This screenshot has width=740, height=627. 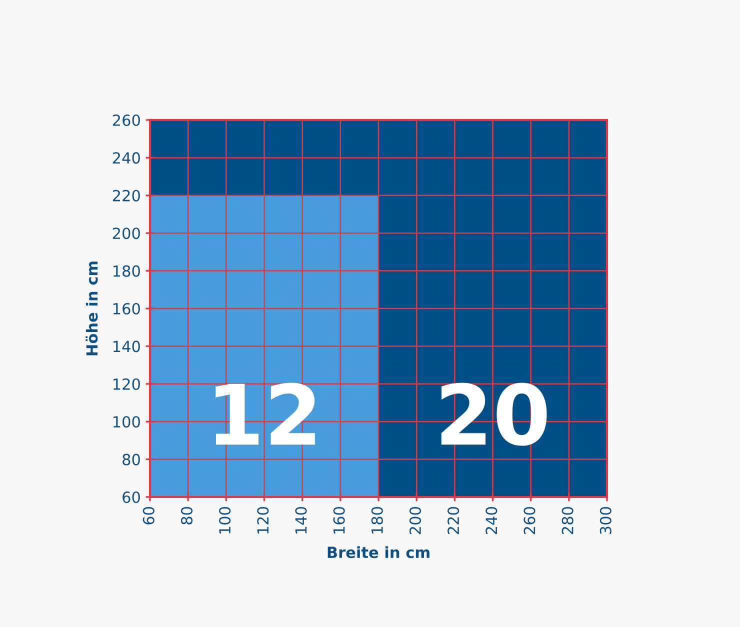 What do you see at coordinates (379, 552) in the screenshot?
I see `x-axis-title: Breite in cm` at bounding box center [379, 552].